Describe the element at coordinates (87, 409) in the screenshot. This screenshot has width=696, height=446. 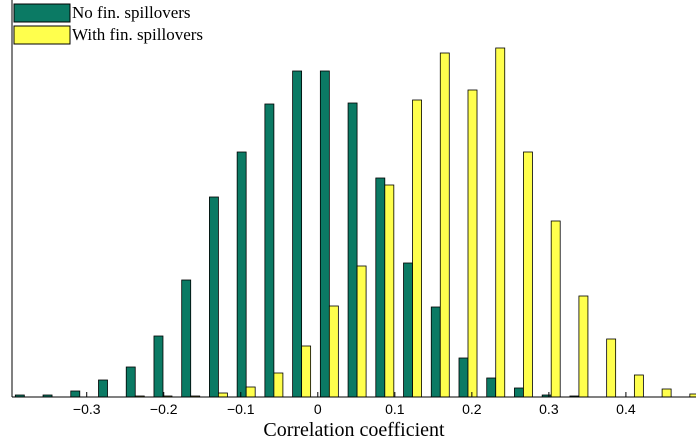
I see `x-tick-label: −0.3` at that location.